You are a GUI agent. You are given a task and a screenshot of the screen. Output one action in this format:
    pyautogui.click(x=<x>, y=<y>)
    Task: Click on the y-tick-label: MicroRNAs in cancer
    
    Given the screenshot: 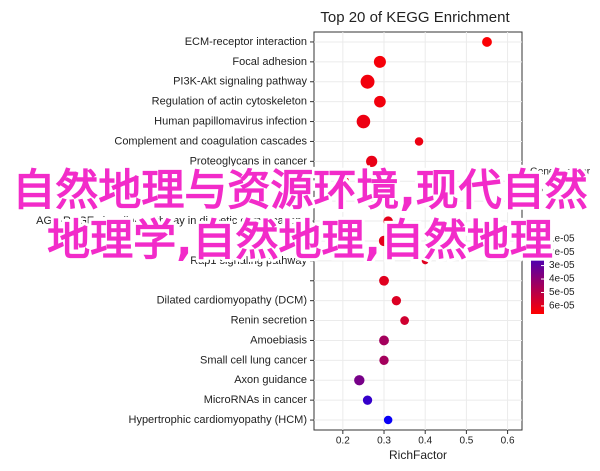 What is the action you would take?
    pyautogui.click(x=256, y=400)
    